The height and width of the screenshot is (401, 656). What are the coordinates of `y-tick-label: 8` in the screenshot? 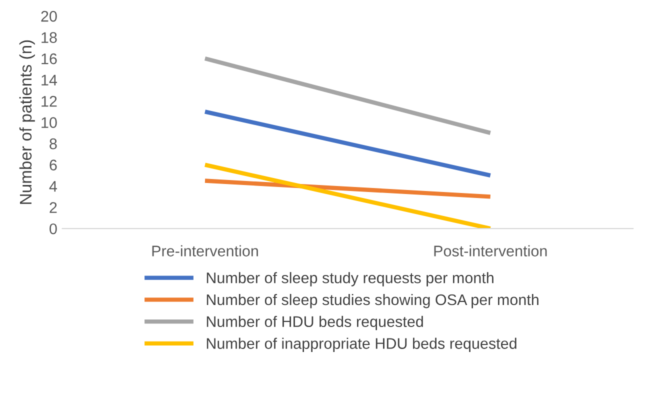 It's located at (53, 144).